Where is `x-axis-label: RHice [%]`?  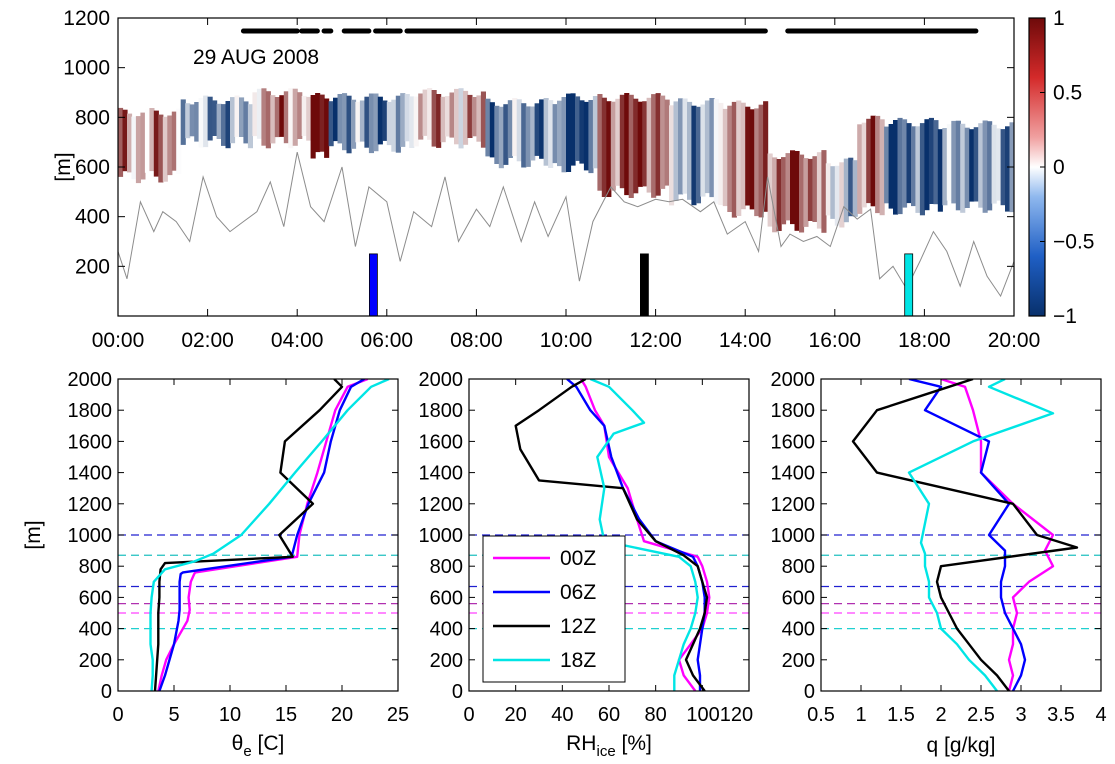 x-axis-label: RHice [%] is located at coordinates (609, 746).